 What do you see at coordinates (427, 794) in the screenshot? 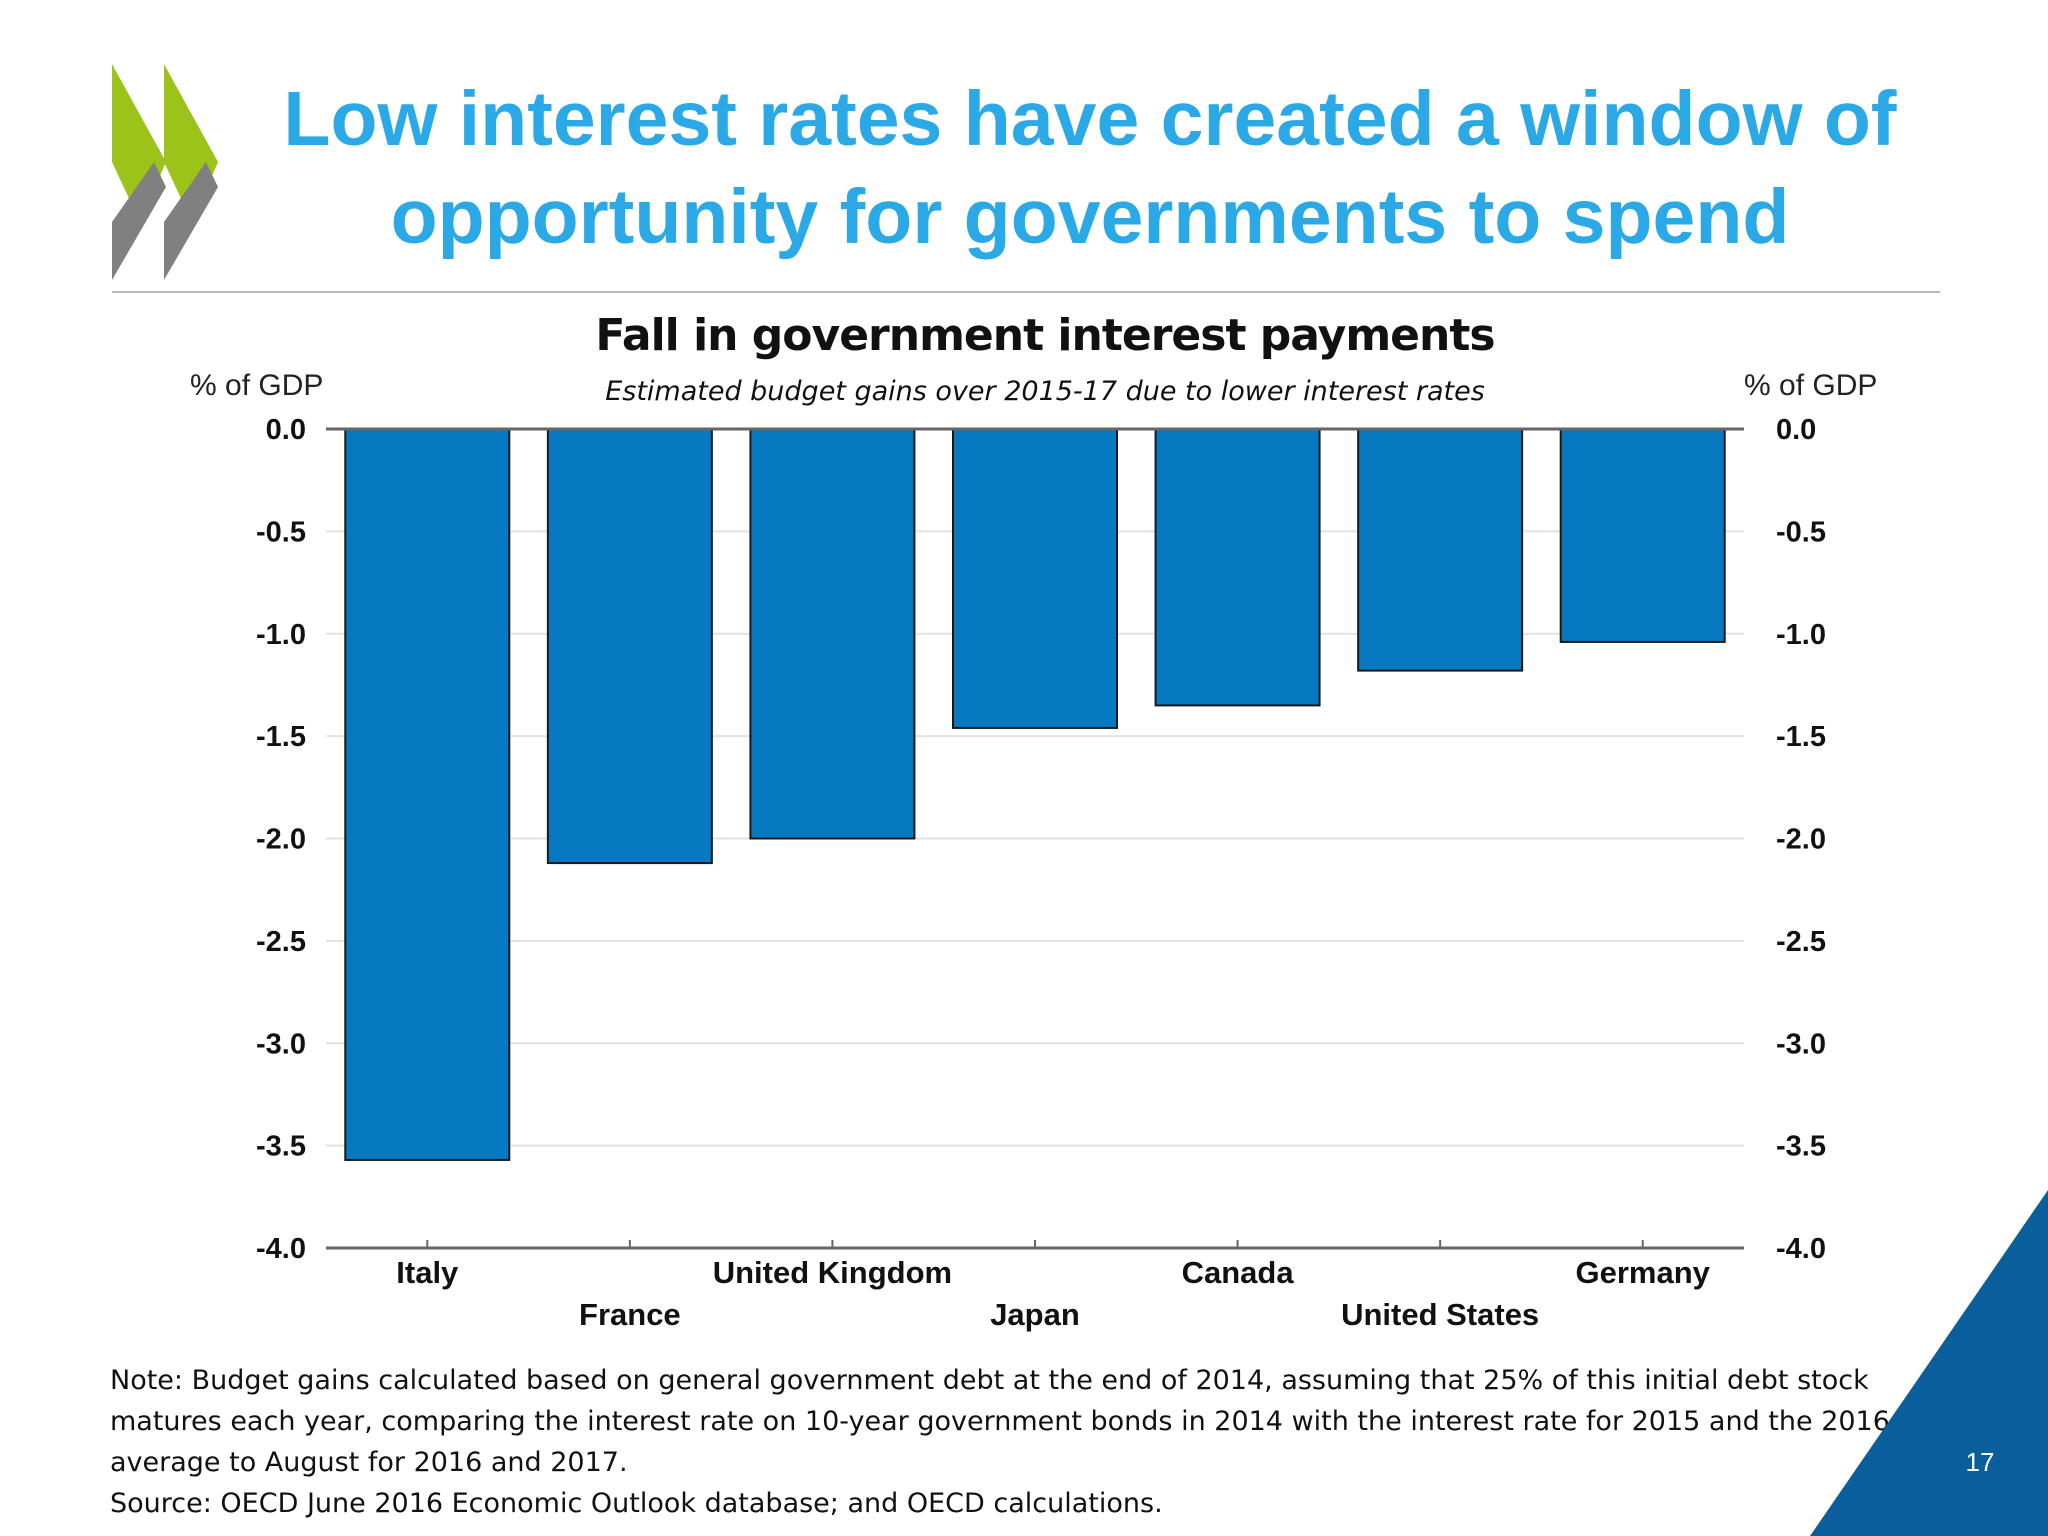
I see `bar-italy` at bounding box center [427, 794].